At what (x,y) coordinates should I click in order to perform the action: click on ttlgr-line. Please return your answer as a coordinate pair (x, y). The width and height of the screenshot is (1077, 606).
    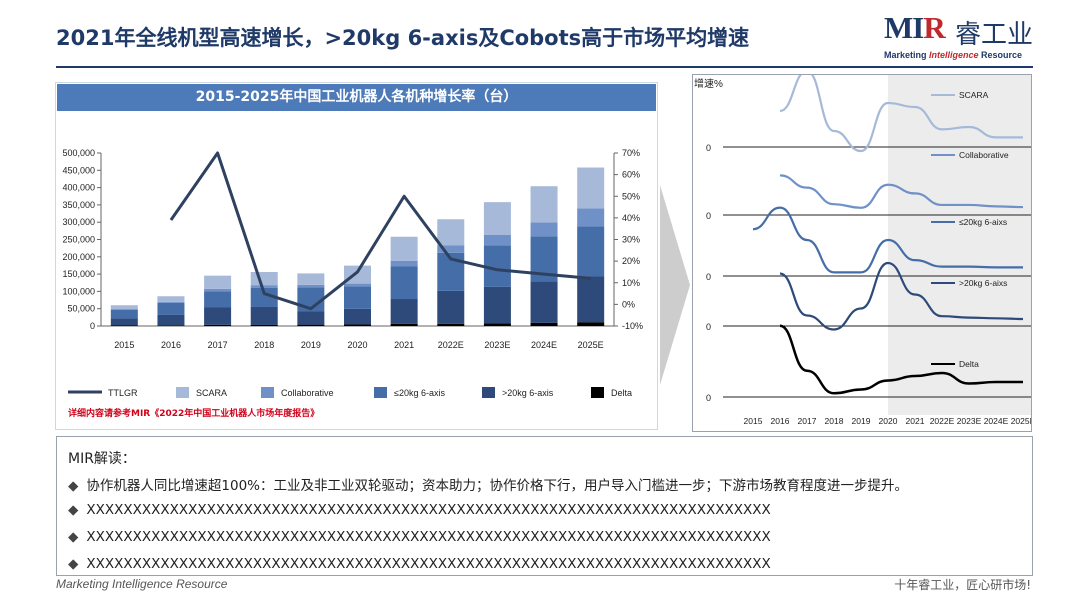
    Looking at the image, I should click on (380, 231).